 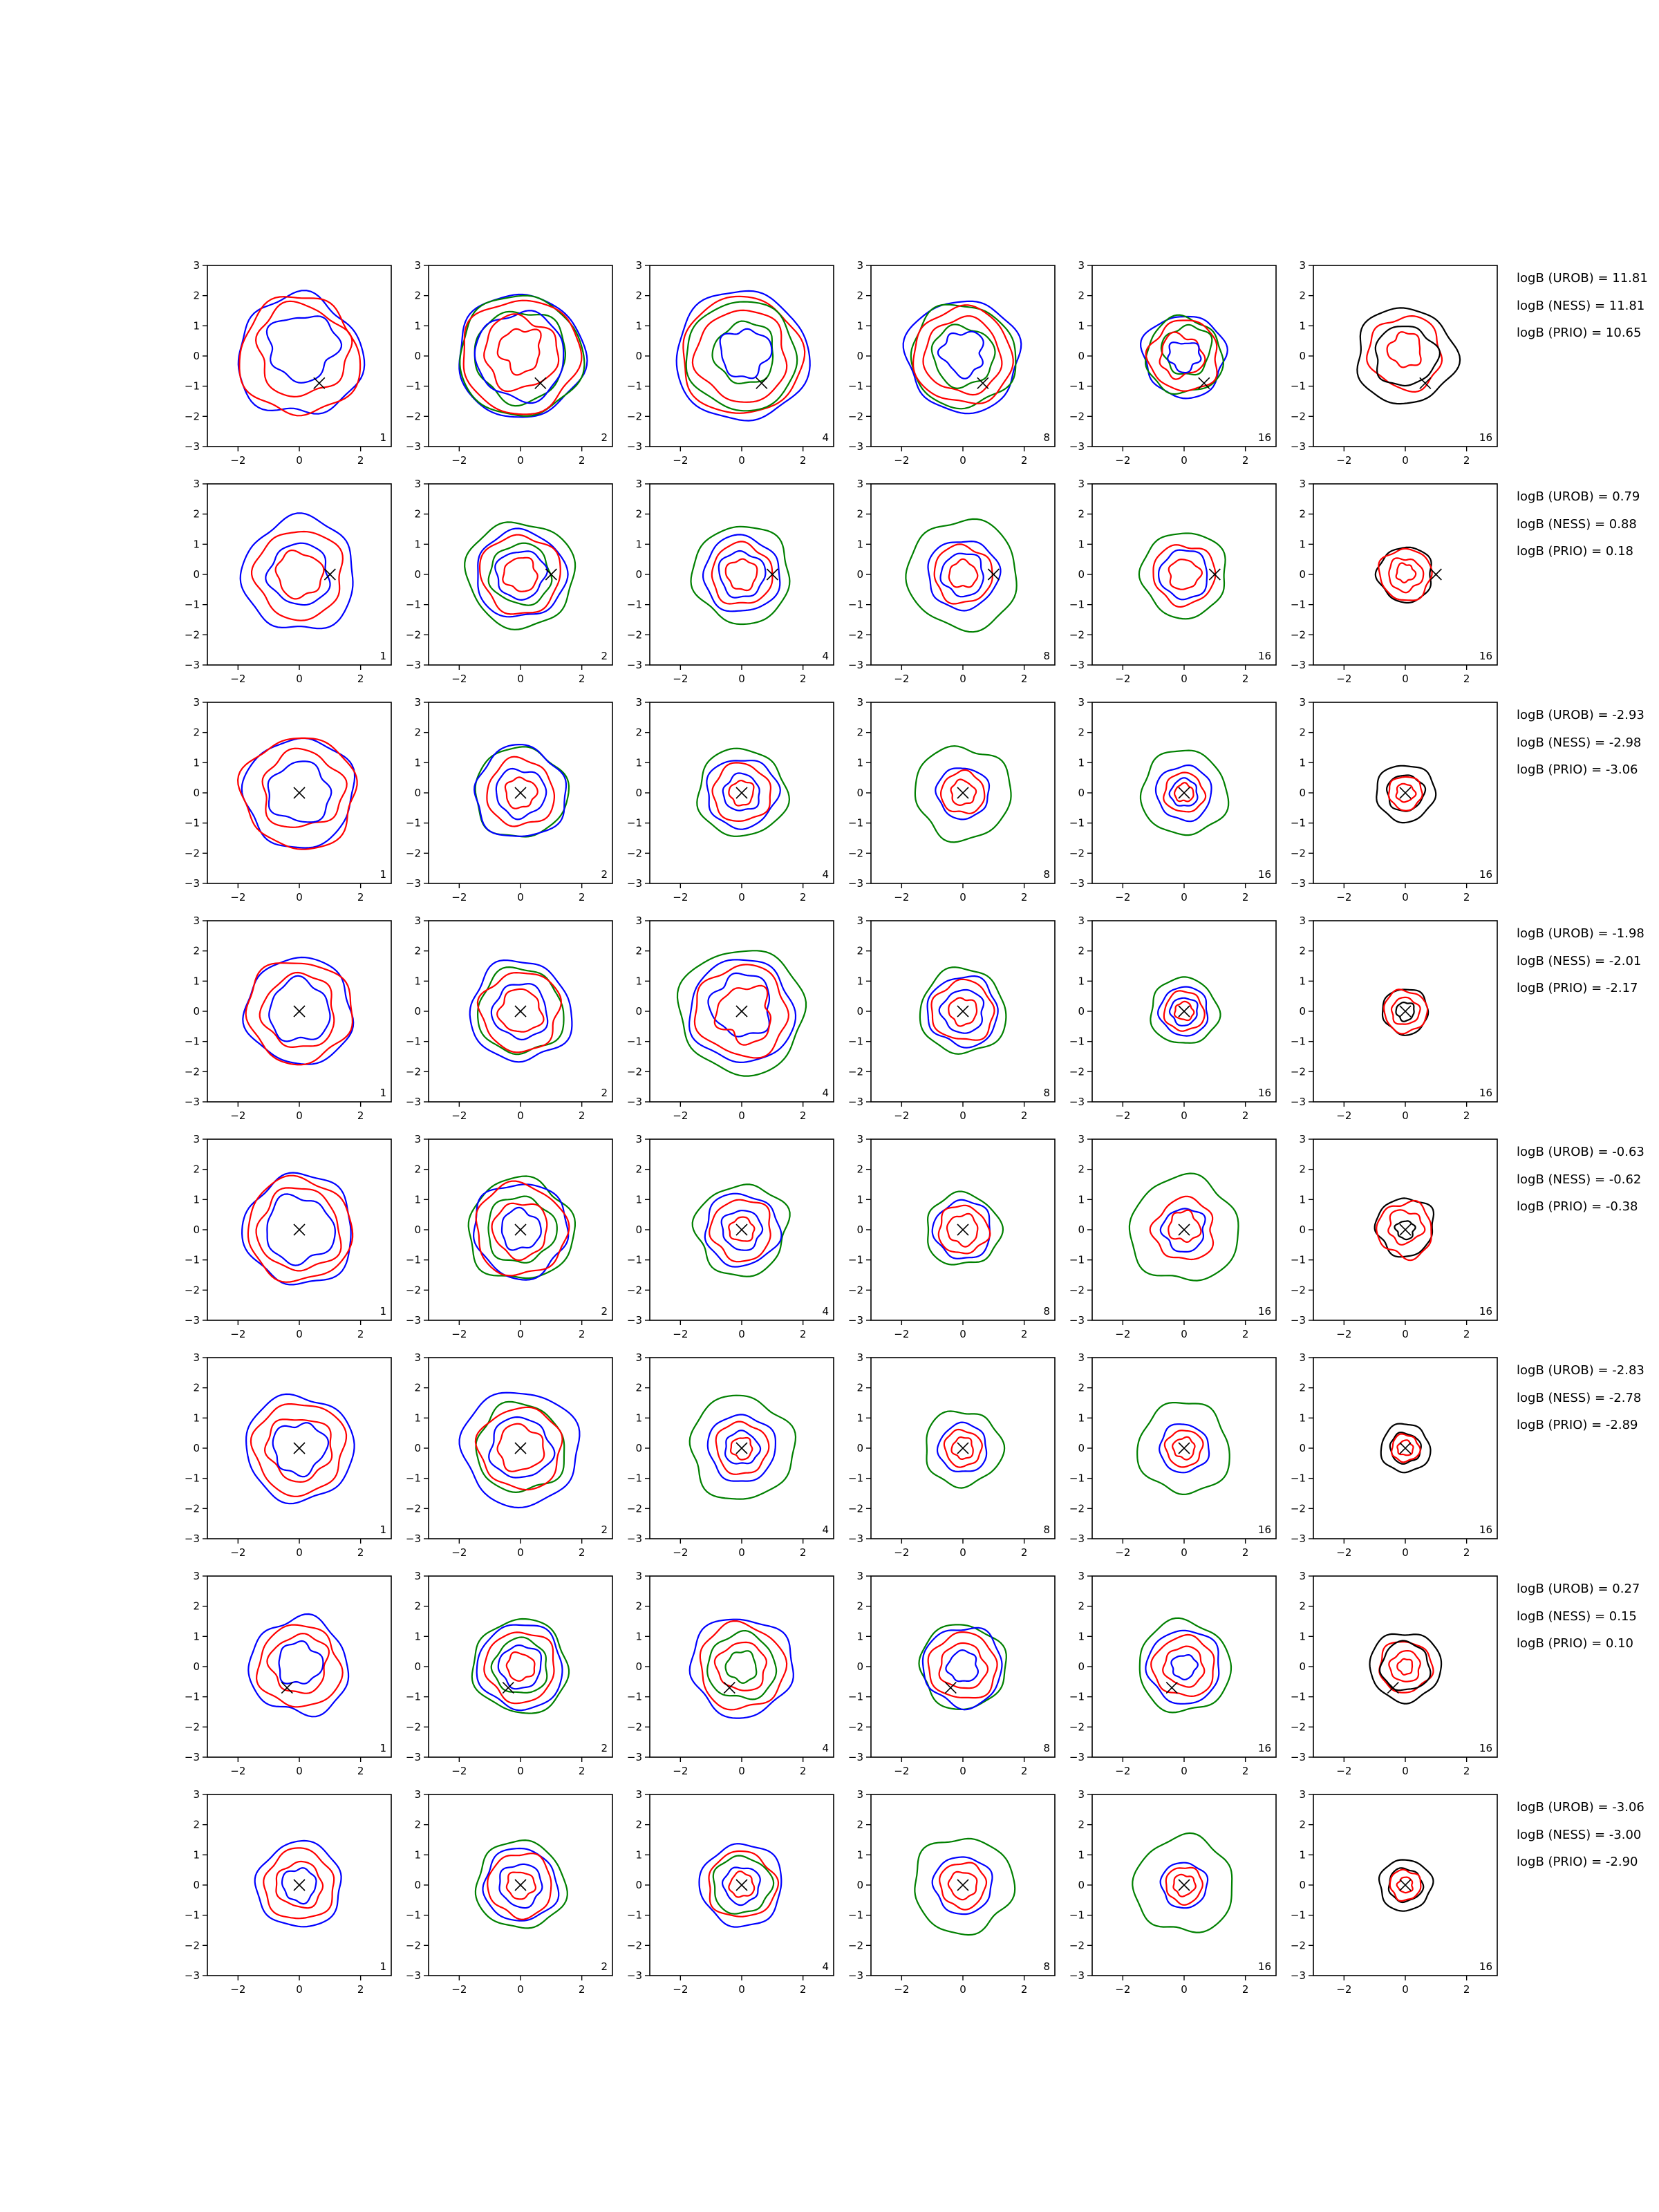 I want to click on panel-label: 4, so click(x=826, y=656).